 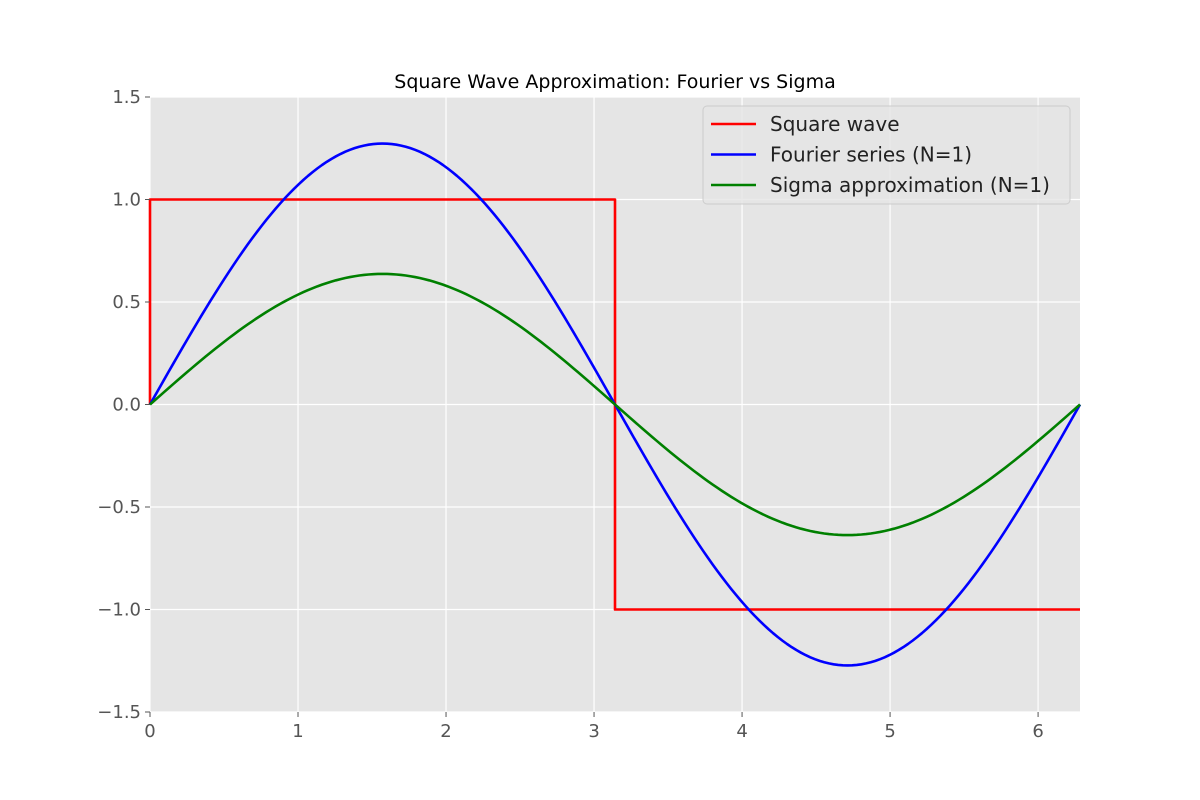 What do you see at coordinates (741, 731) in the screenshot?
I see `x-tick-label: 4` at bounding box center [741, 731].